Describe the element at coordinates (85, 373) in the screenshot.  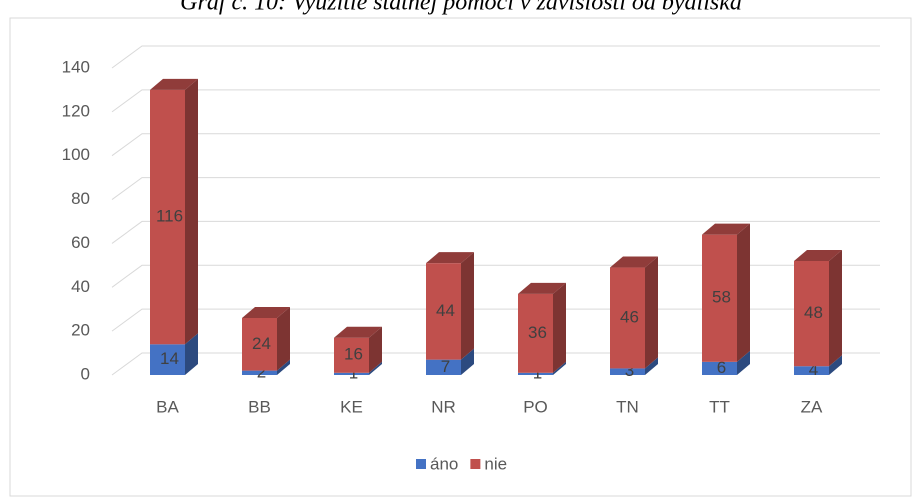
I see `y-tick-label: 0` at that location.